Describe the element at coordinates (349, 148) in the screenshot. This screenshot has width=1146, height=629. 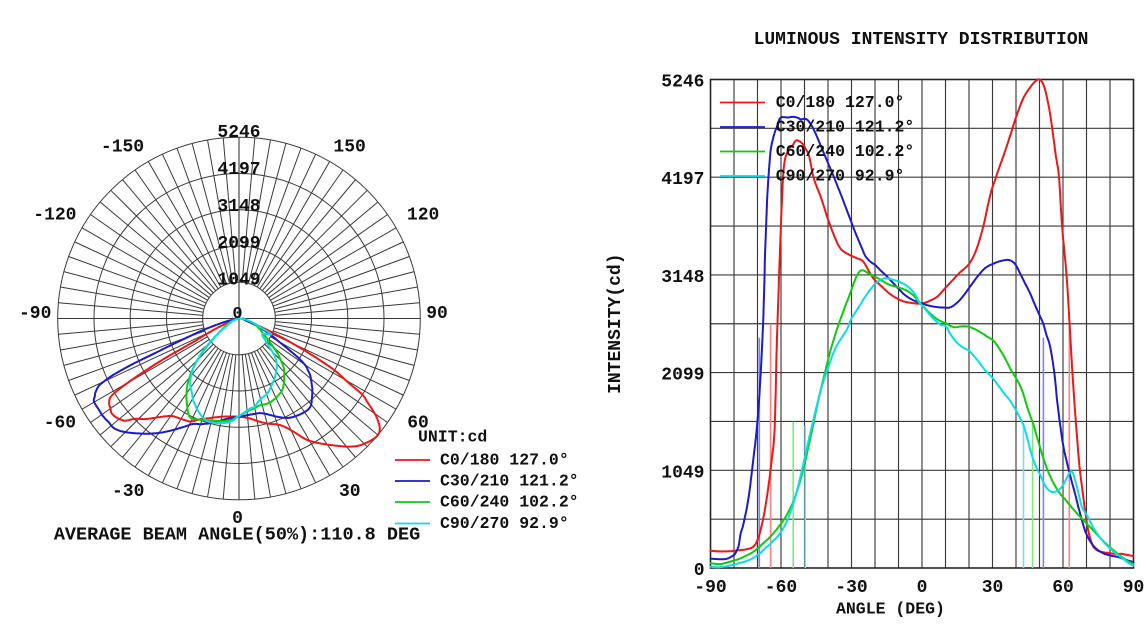
I see `svg-text: 150` at that location.